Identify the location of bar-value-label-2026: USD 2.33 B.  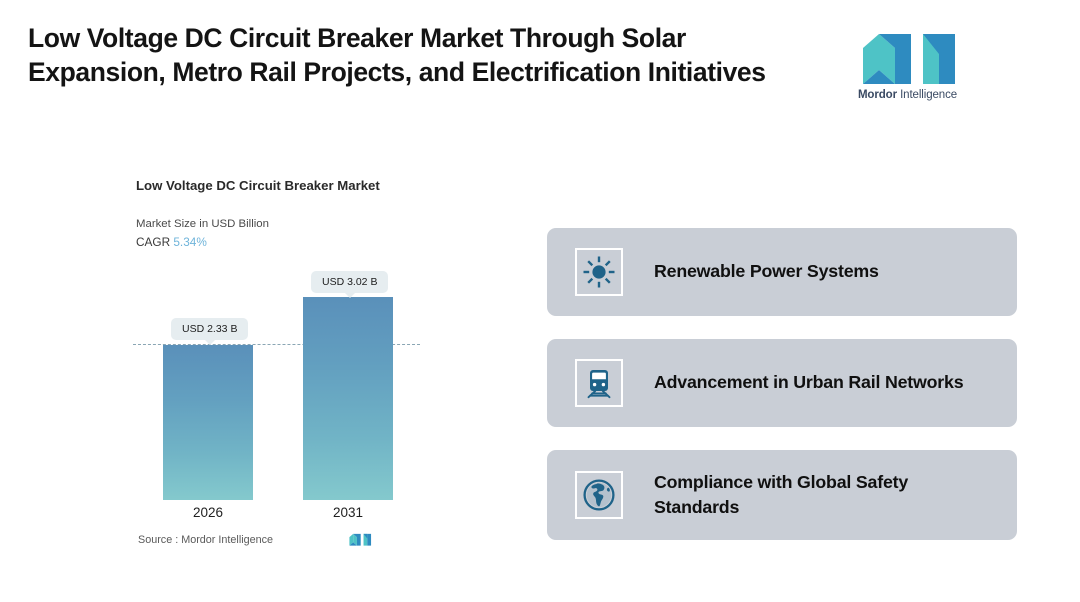
(210, 331).